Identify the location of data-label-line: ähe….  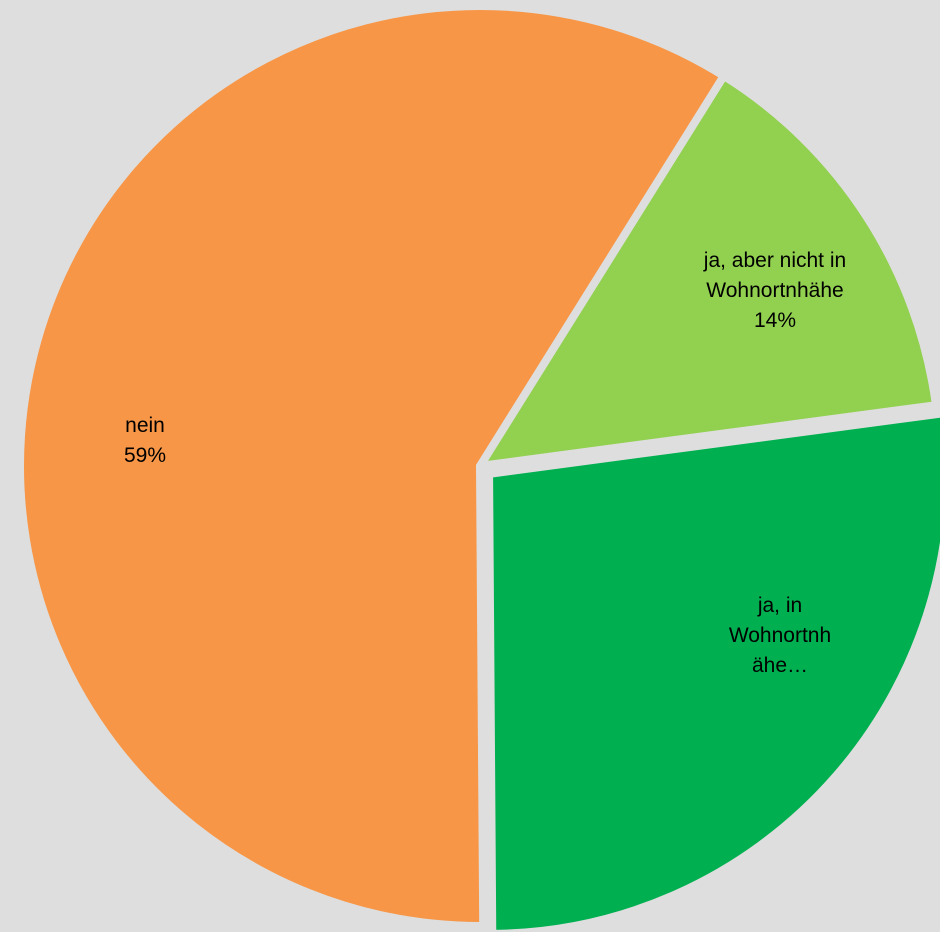
(780, 665).